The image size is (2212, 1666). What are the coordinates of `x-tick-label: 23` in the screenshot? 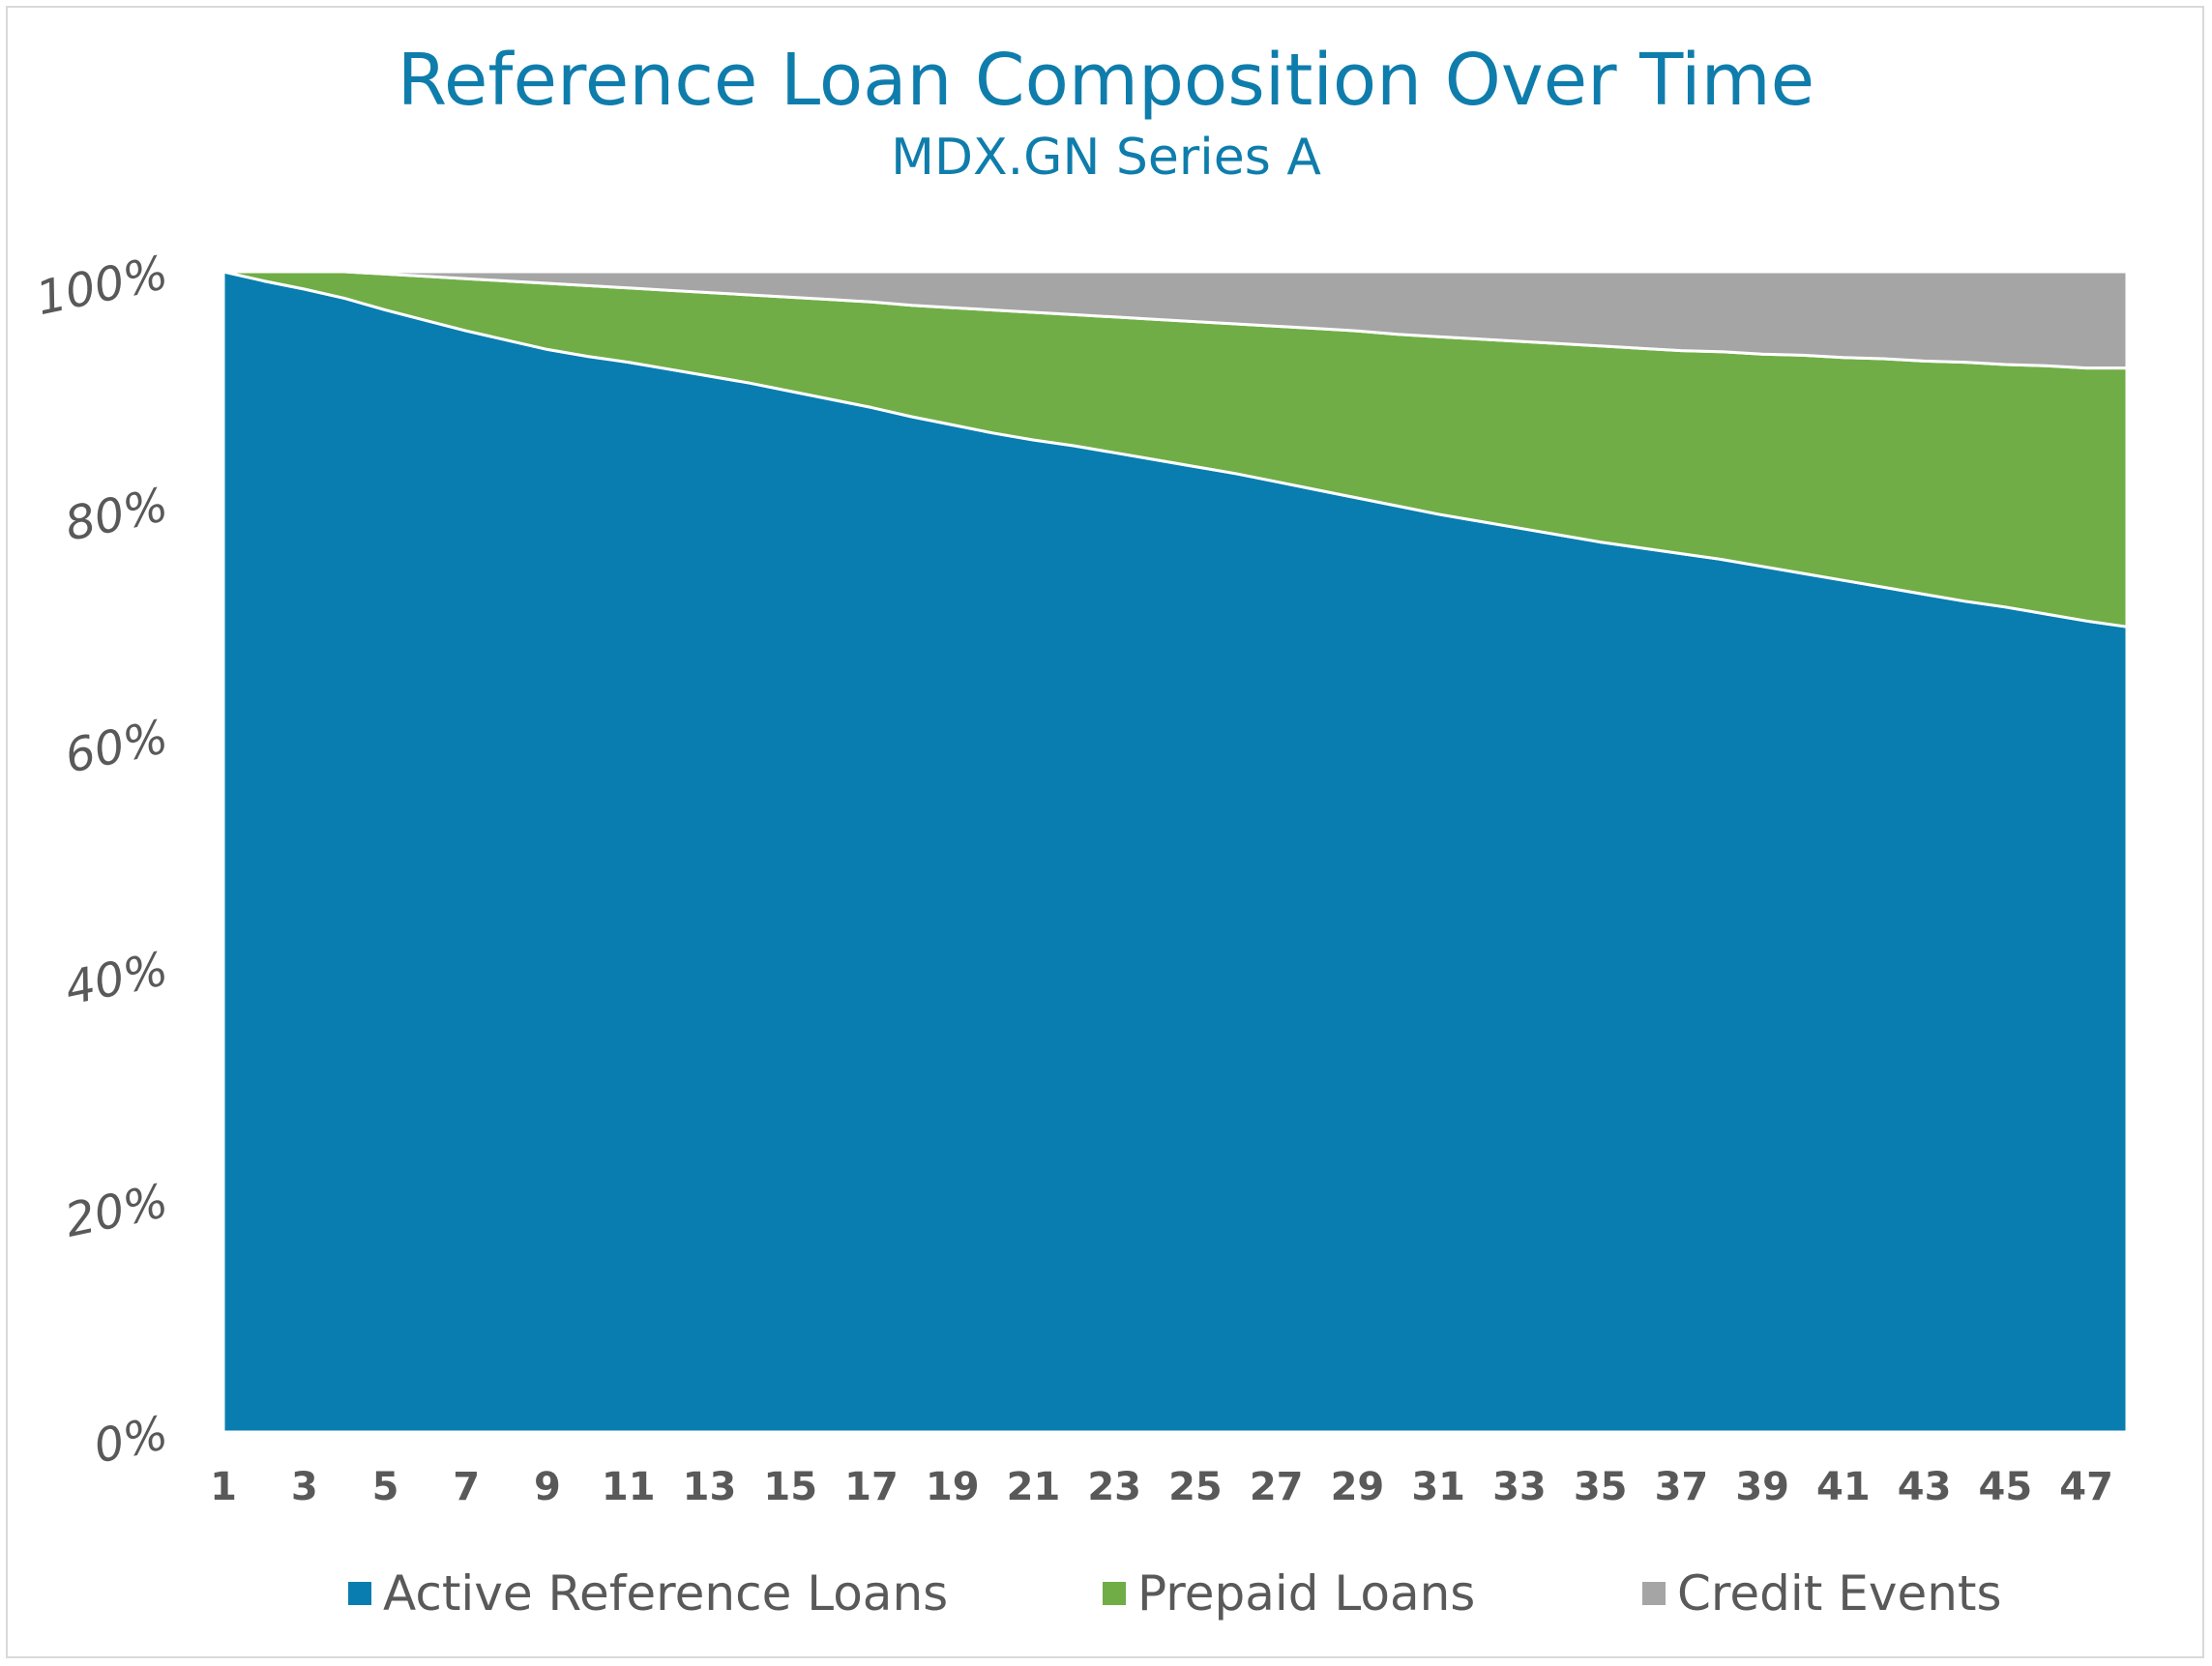 It's located at (1114, 1487).